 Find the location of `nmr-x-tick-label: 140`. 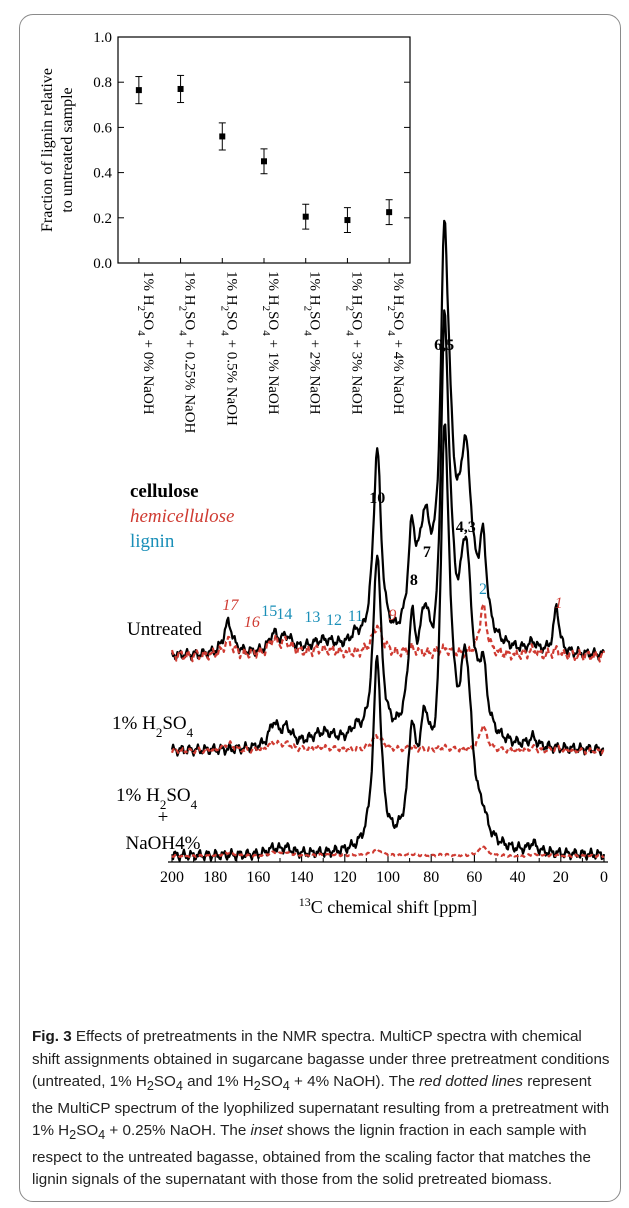

nmr-x-tick-label: 140 is located at coordinates (302, 877).